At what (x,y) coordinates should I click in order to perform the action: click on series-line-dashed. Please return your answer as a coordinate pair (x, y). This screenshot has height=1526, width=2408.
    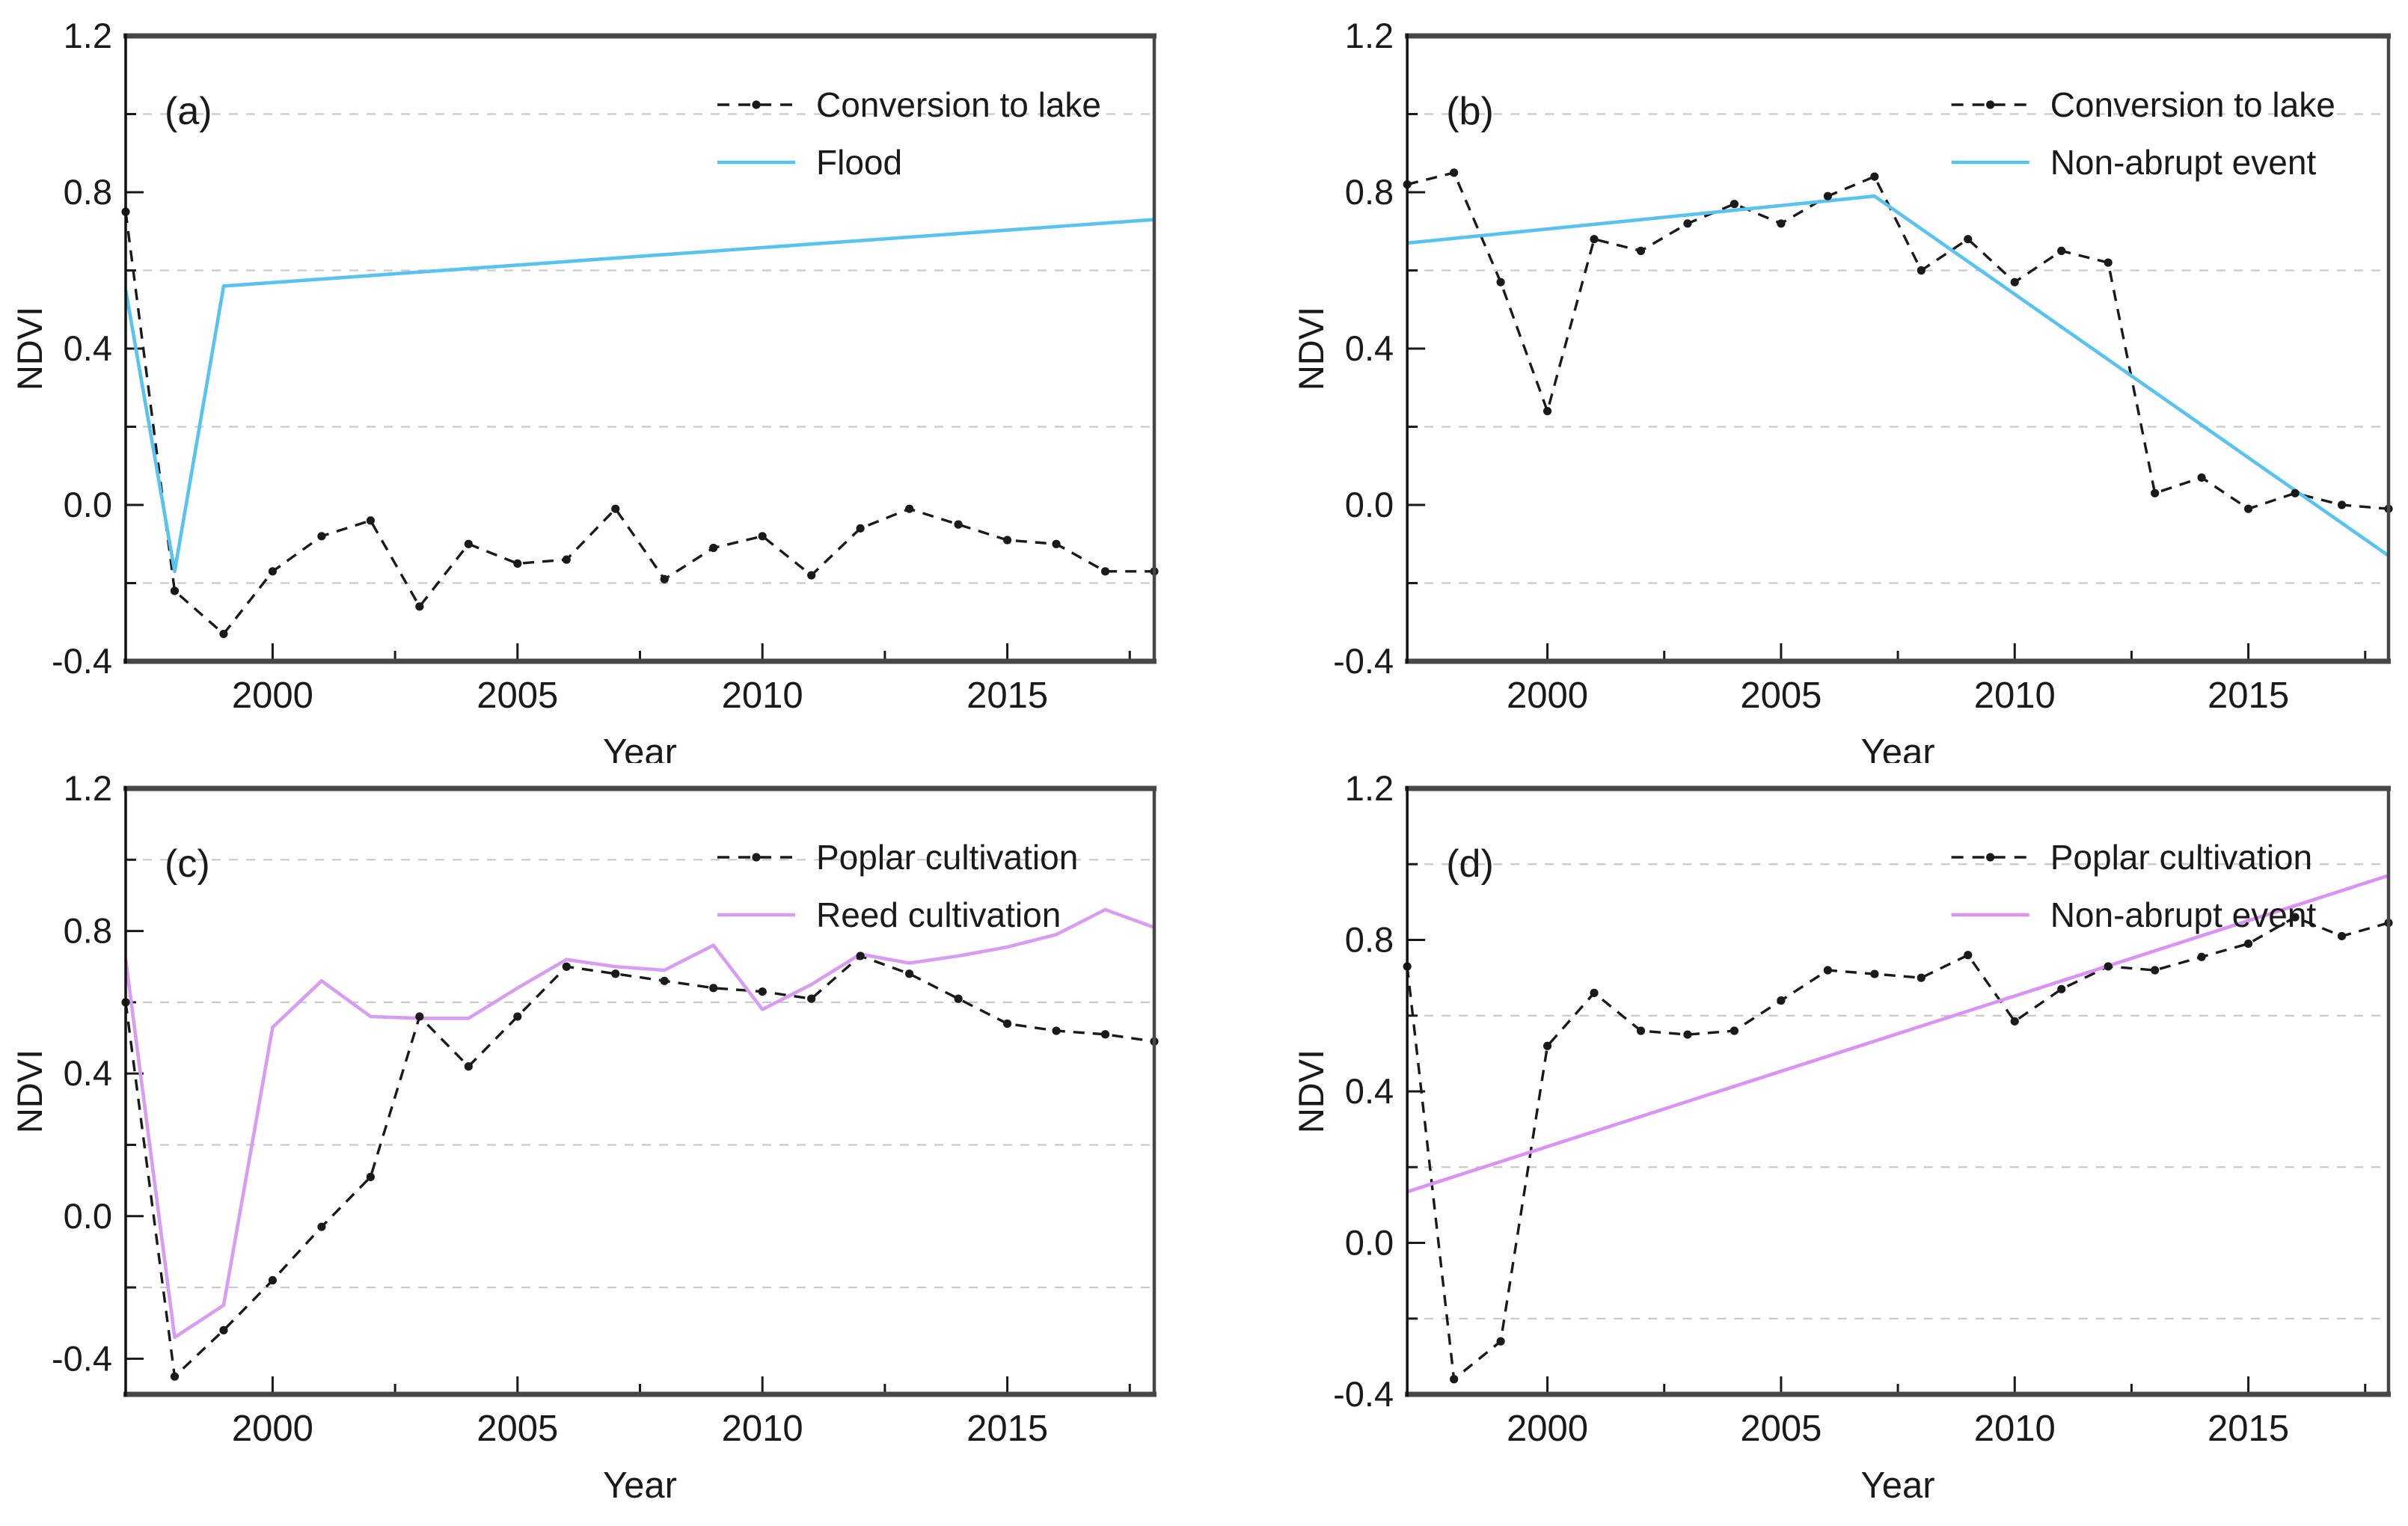
    Looking at the image, I should click on (1898, 1149).